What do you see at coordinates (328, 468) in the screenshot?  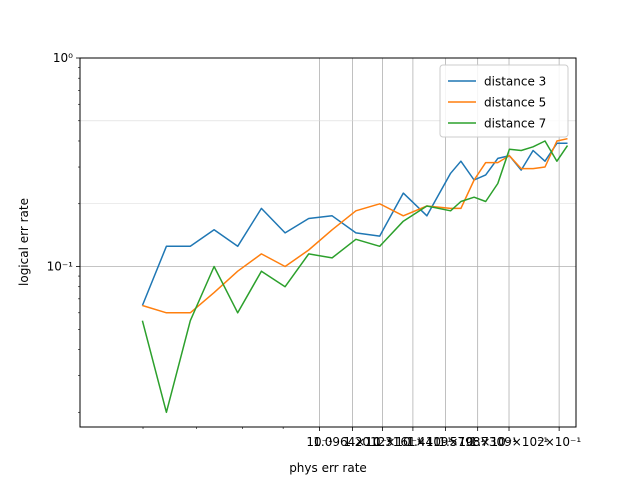 I see `x-axis-label: phys err rate` at bounding box center [328, 468].